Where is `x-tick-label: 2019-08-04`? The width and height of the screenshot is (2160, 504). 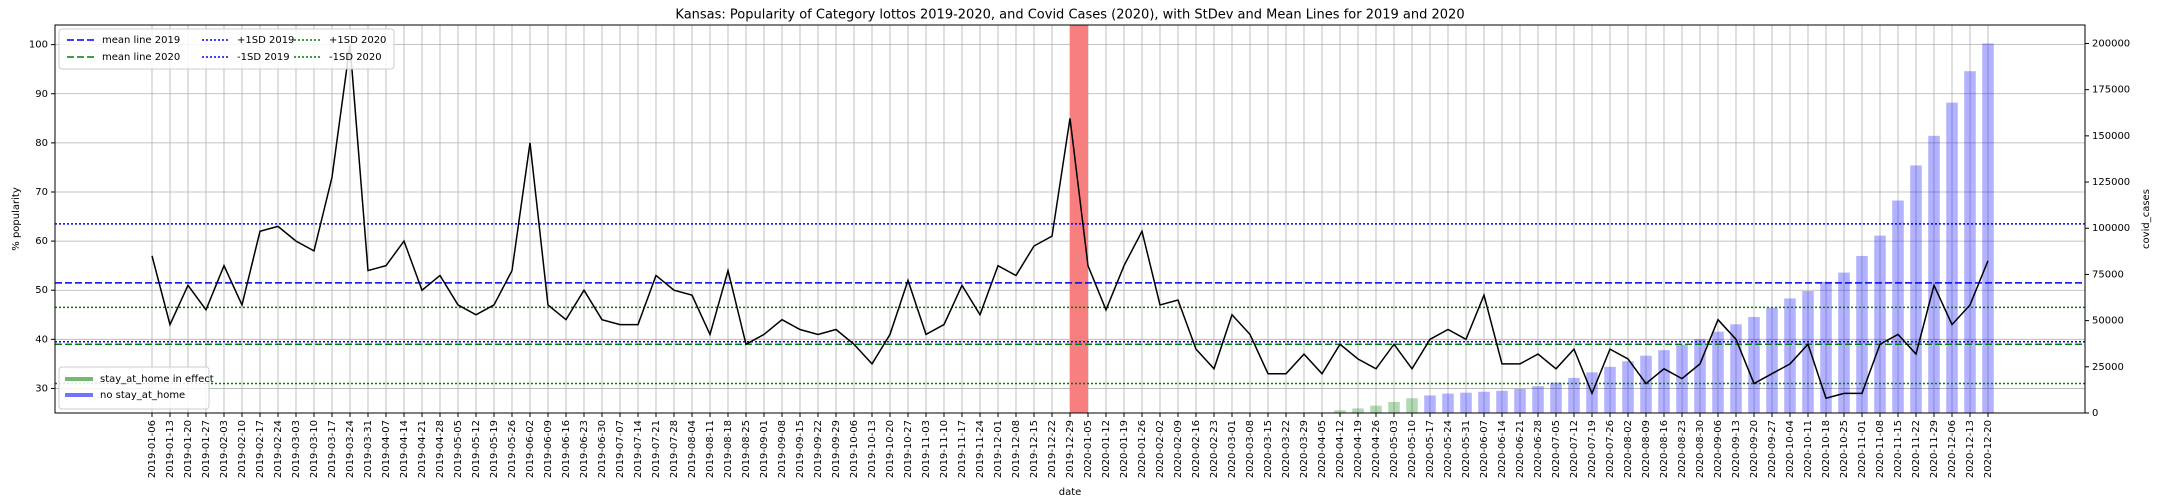
x-tick-label: 2019-08-04 is located at coordinates (692, 449).